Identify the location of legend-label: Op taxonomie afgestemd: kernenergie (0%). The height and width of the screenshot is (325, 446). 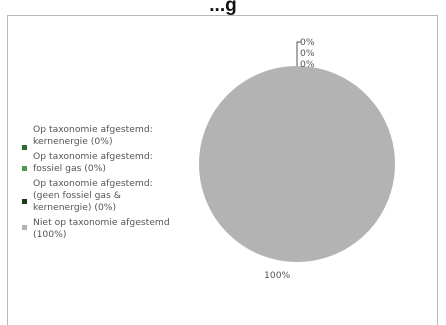
(93, 136).